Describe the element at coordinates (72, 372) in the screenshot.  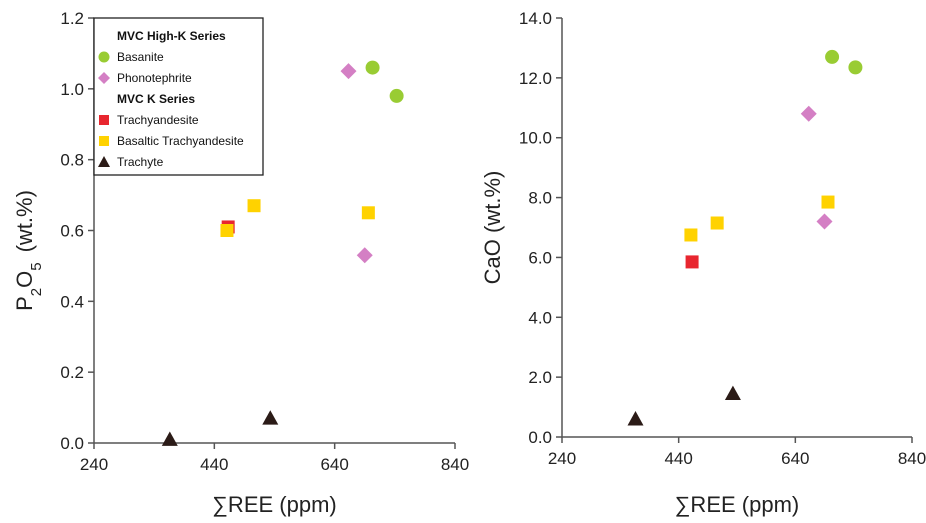
I see `y-tick-label: 0.2` at that location.